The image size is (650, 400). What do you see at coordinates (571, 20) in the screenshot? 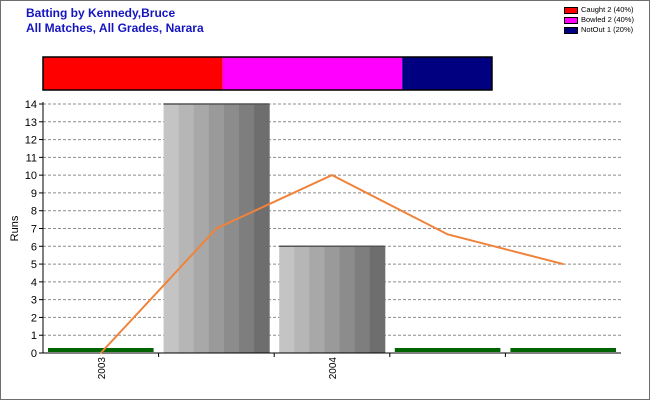
I see `legend-swatch-bowled` at bounding box center [571, 20].